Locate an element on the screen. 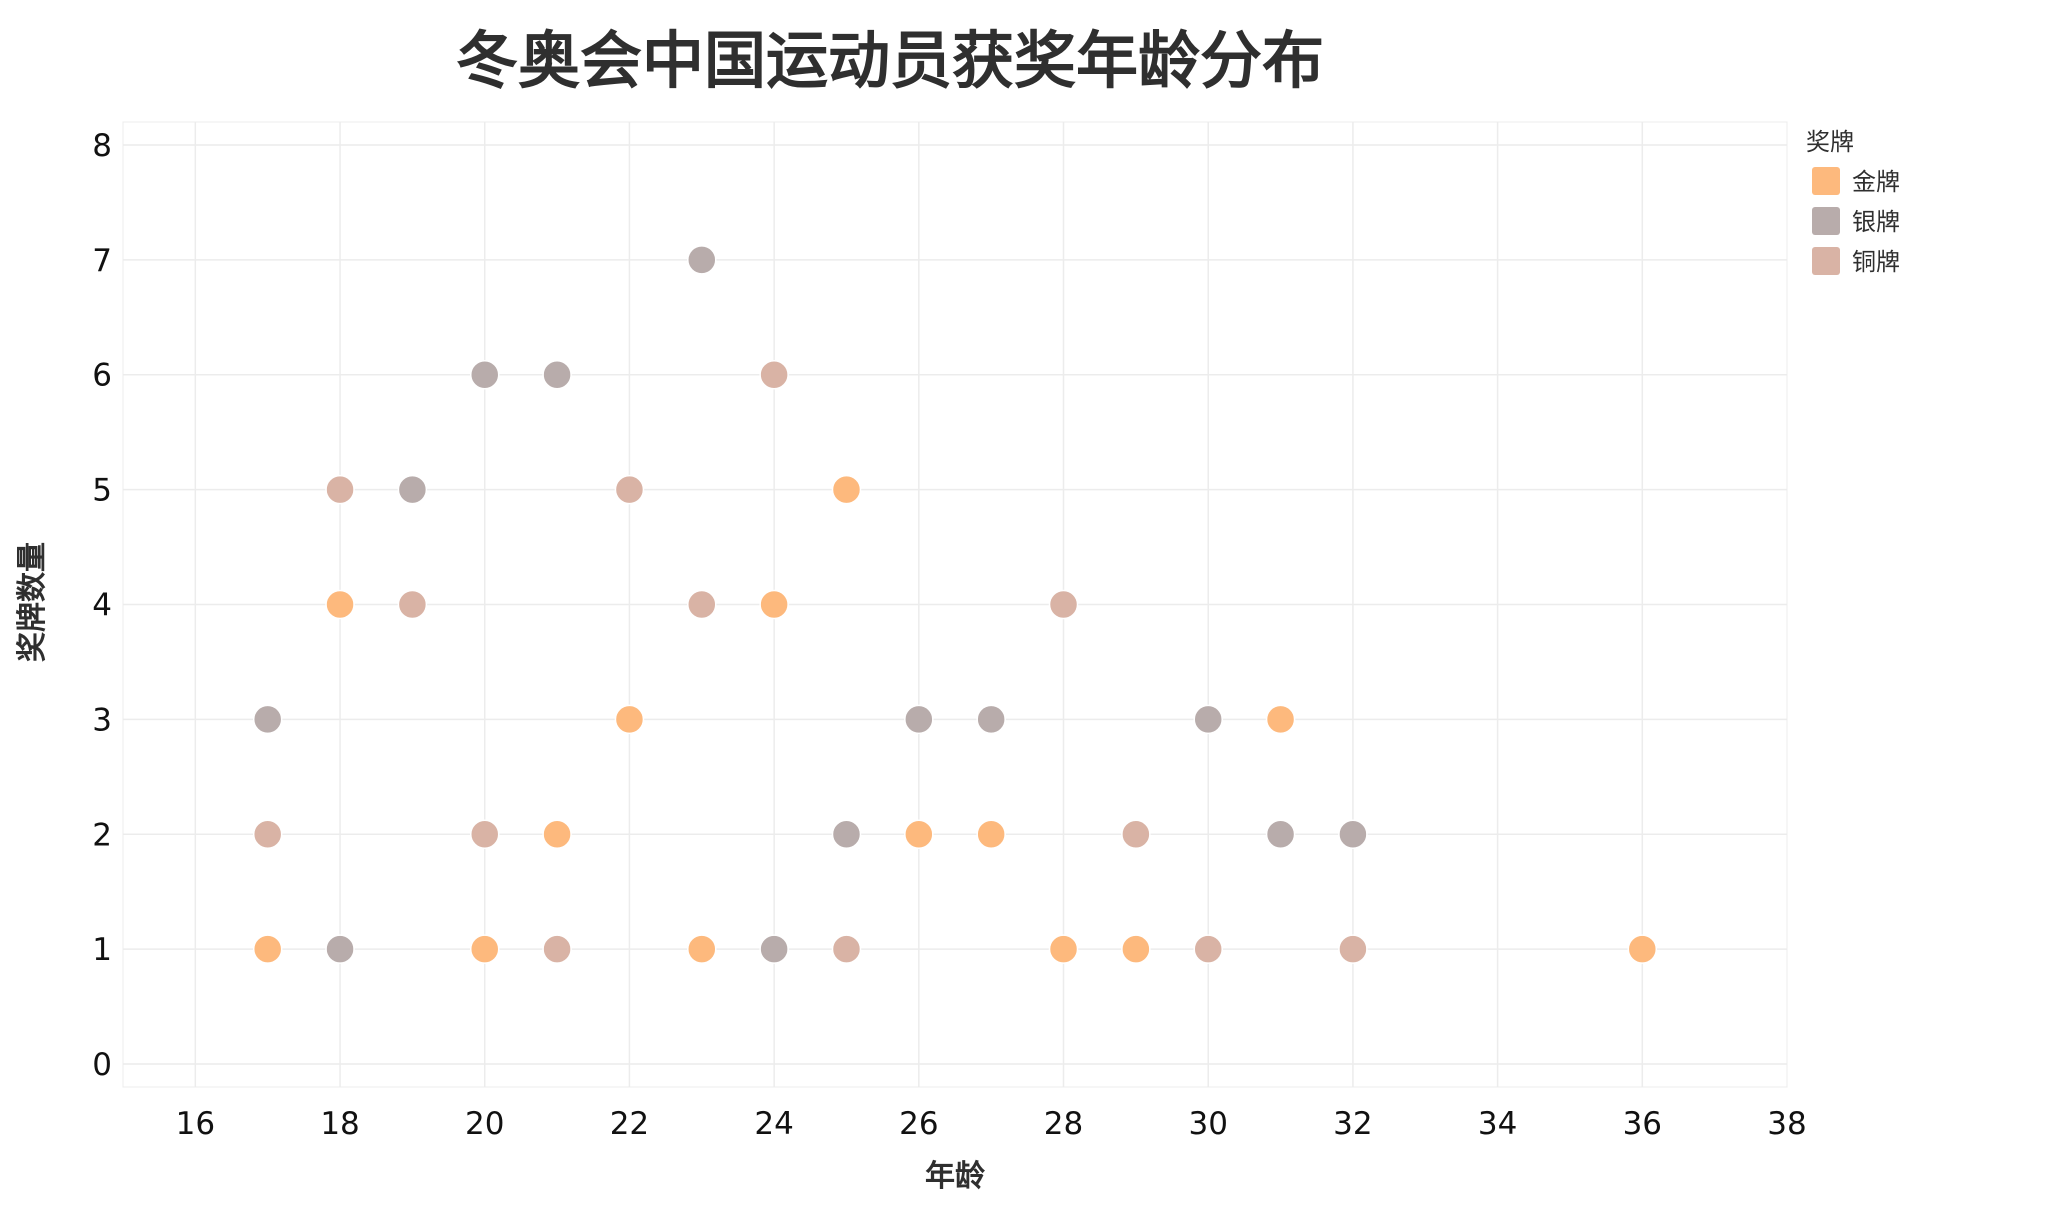  x-tick-label: 22 is located at coordinates (629, 1124).